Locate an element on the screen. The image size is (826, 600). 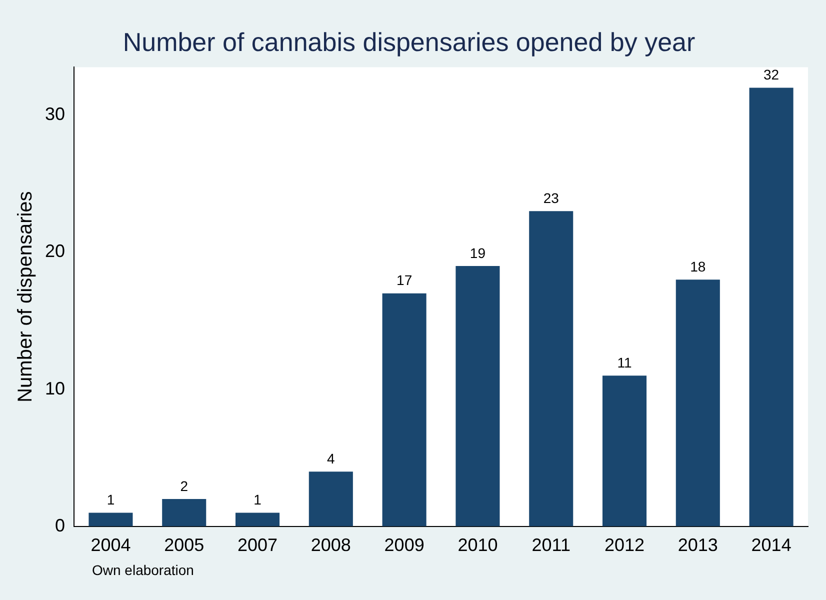
data-label: 17 is located at coordinates (404, 280).